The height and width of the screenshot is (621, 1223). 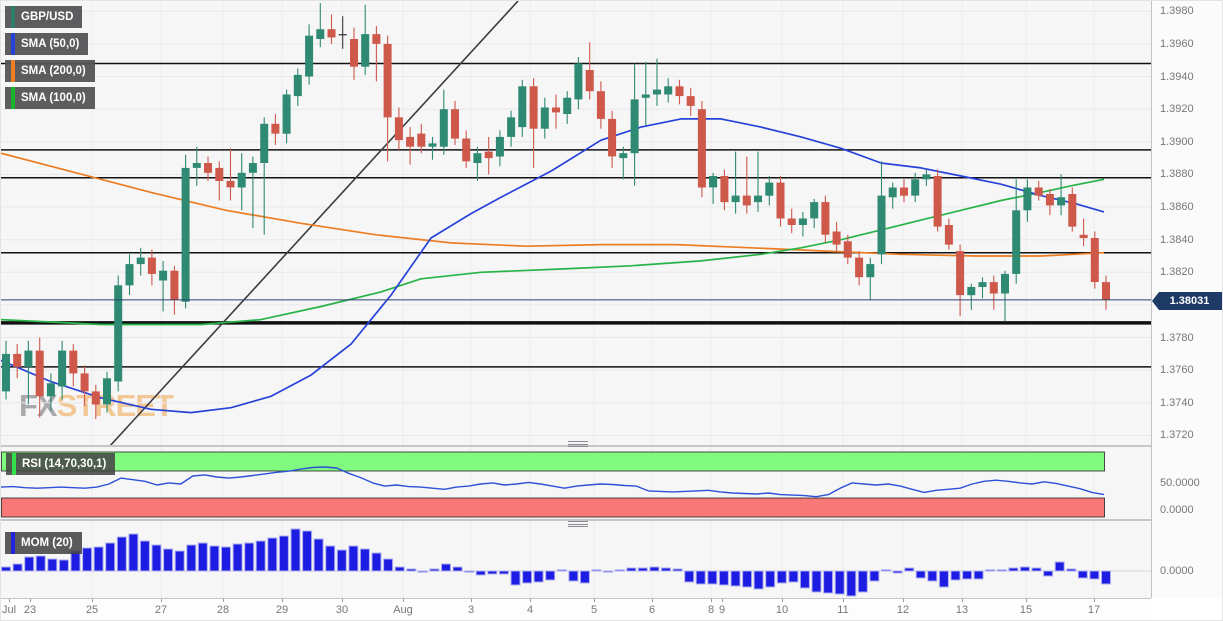 I want to click on mom-indicator-badge: MOM (20), so click(x=43, y=543).